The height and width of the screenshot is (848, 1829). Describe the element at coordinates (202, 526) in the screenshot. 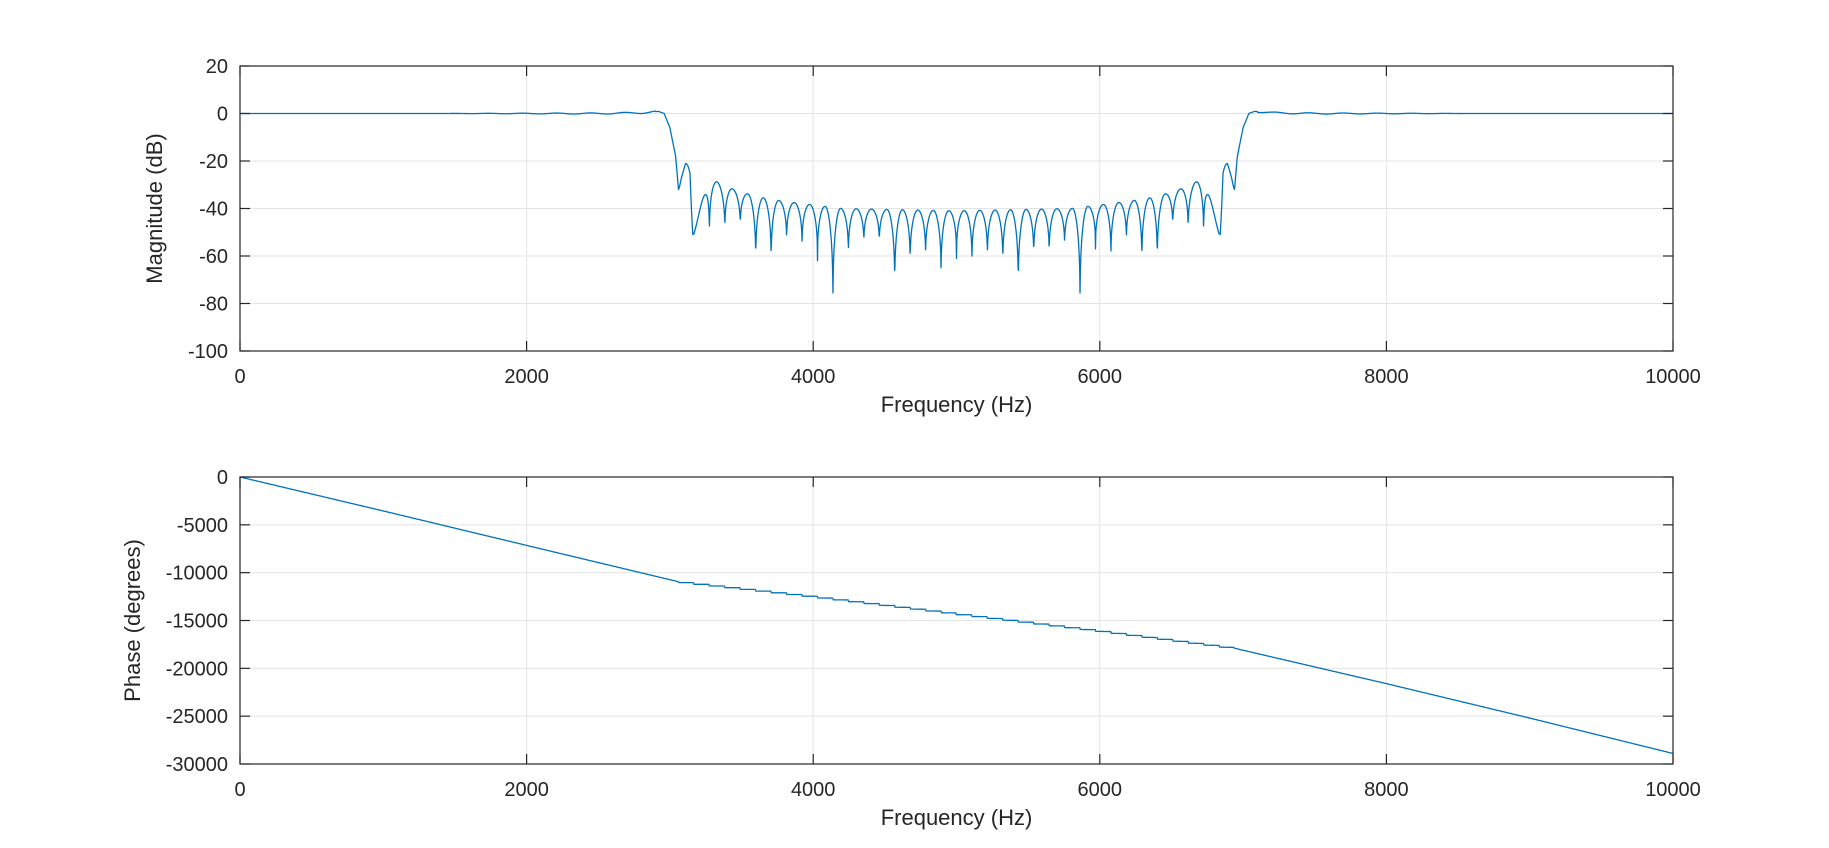

I see `phase-y-tick-label: -5000` at that location.